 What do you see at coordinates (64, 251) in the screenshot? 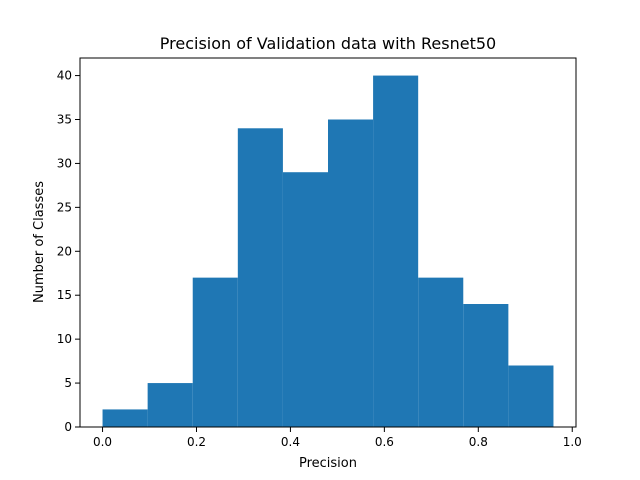
I see `y-tick-label: 20` at bounding box center [64, 251].